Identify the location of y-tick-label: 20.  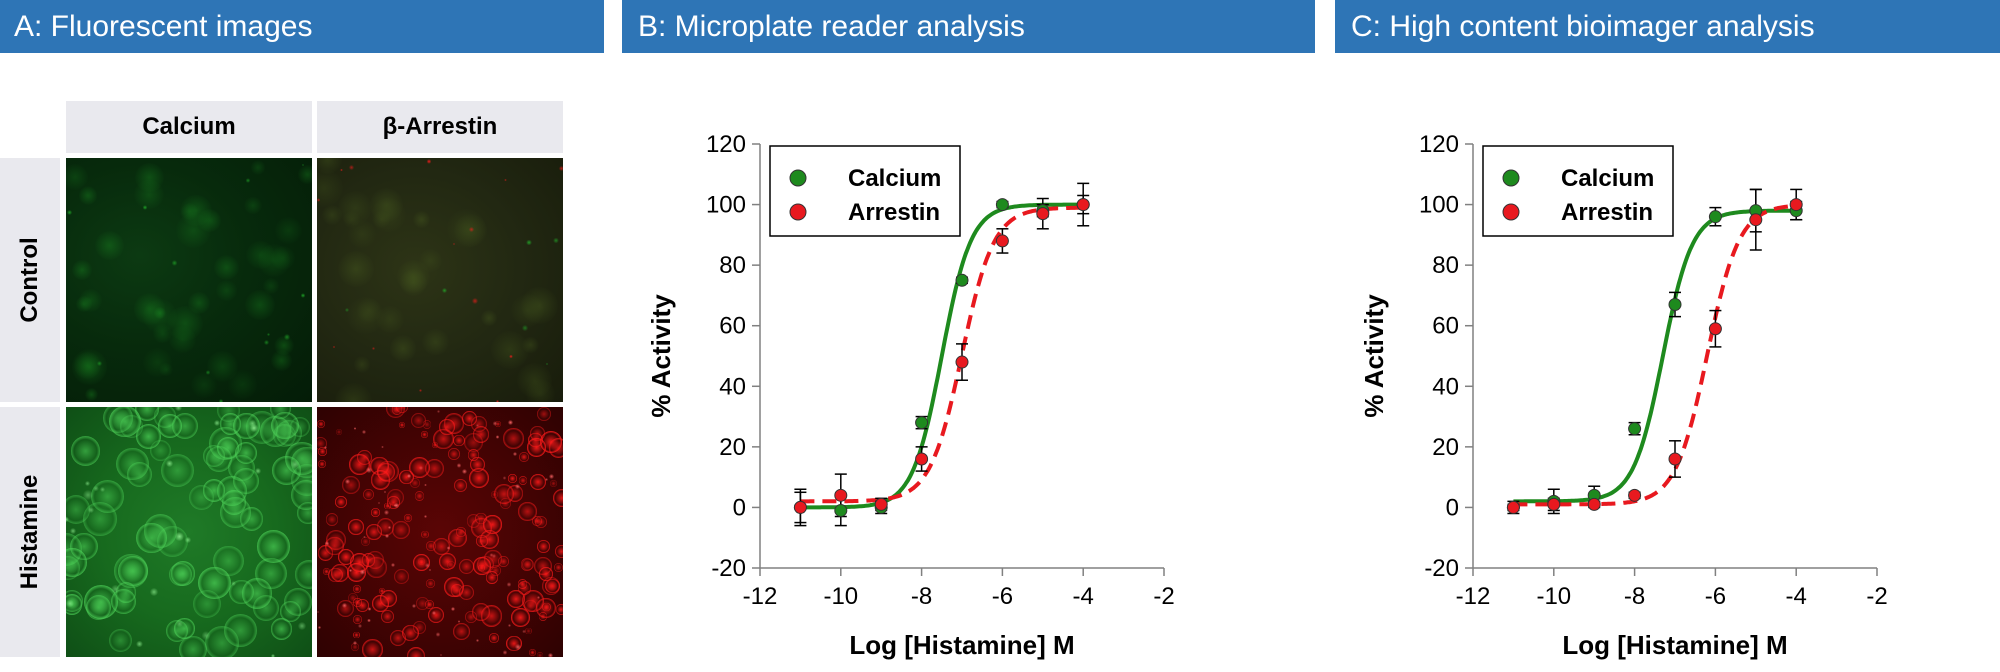
(1445, 447).